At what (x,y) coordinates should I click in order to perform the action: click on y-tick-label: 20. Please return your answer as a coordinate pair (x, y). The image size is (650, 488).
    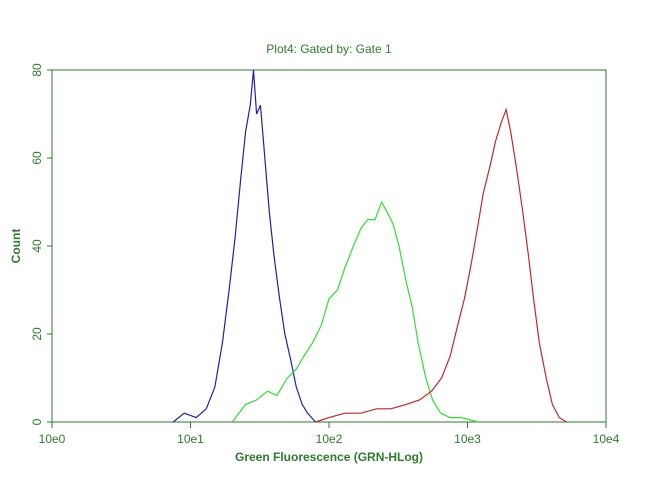
    Looking at the image, I should click on (37, 334).